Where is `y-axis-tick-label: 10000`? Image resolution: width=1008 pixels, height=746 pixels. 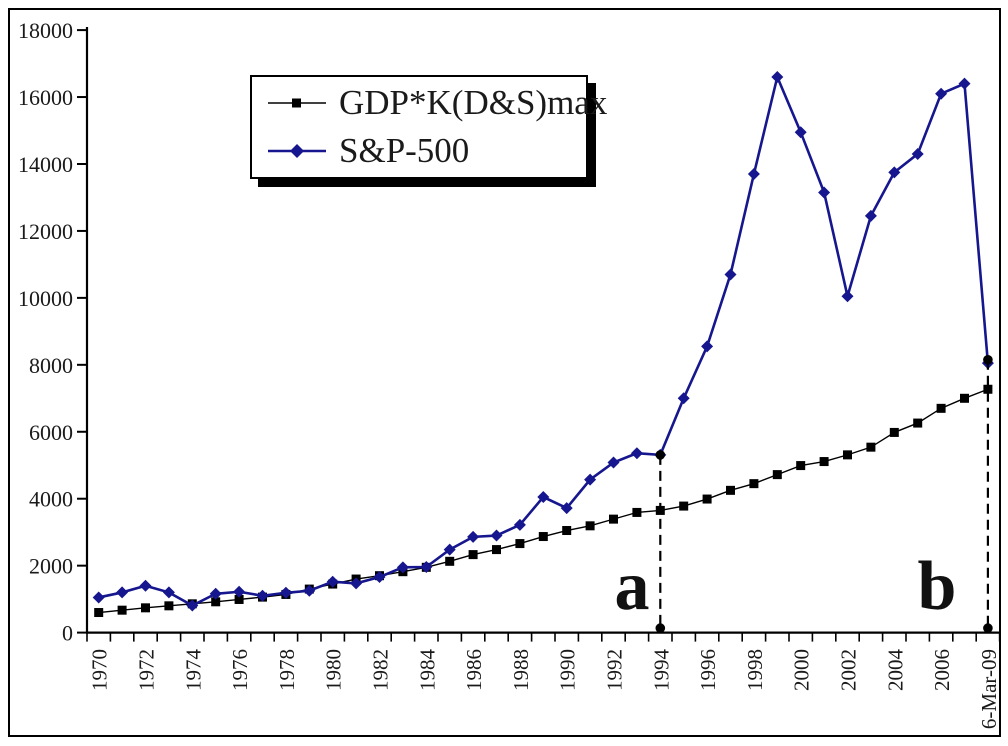 y-axis-tick-label: 10000 is located at coordinates (45, 298).